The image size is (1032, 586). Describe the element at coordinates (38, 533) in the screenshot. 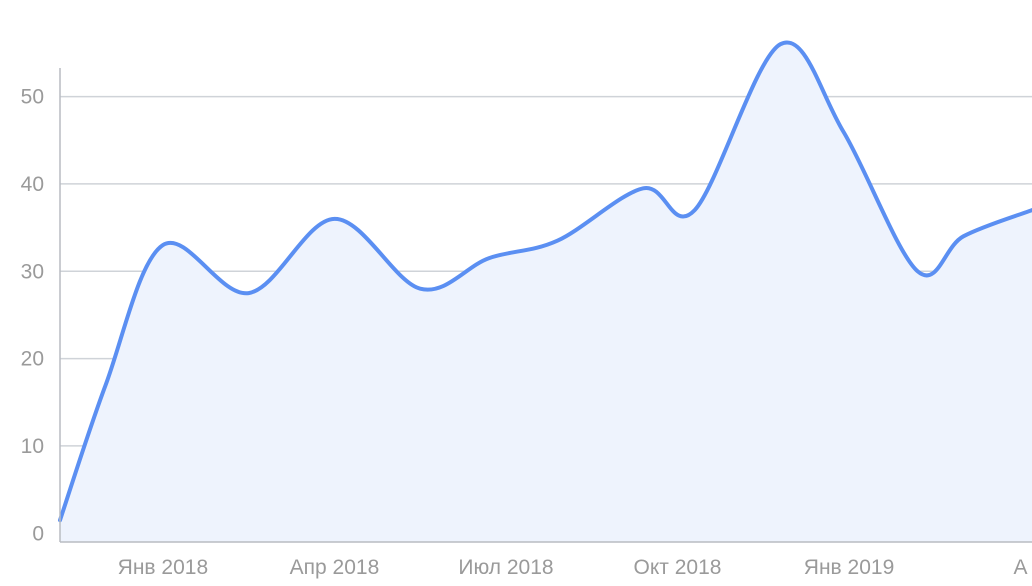

I see `y-tick-label: 0` at that location.